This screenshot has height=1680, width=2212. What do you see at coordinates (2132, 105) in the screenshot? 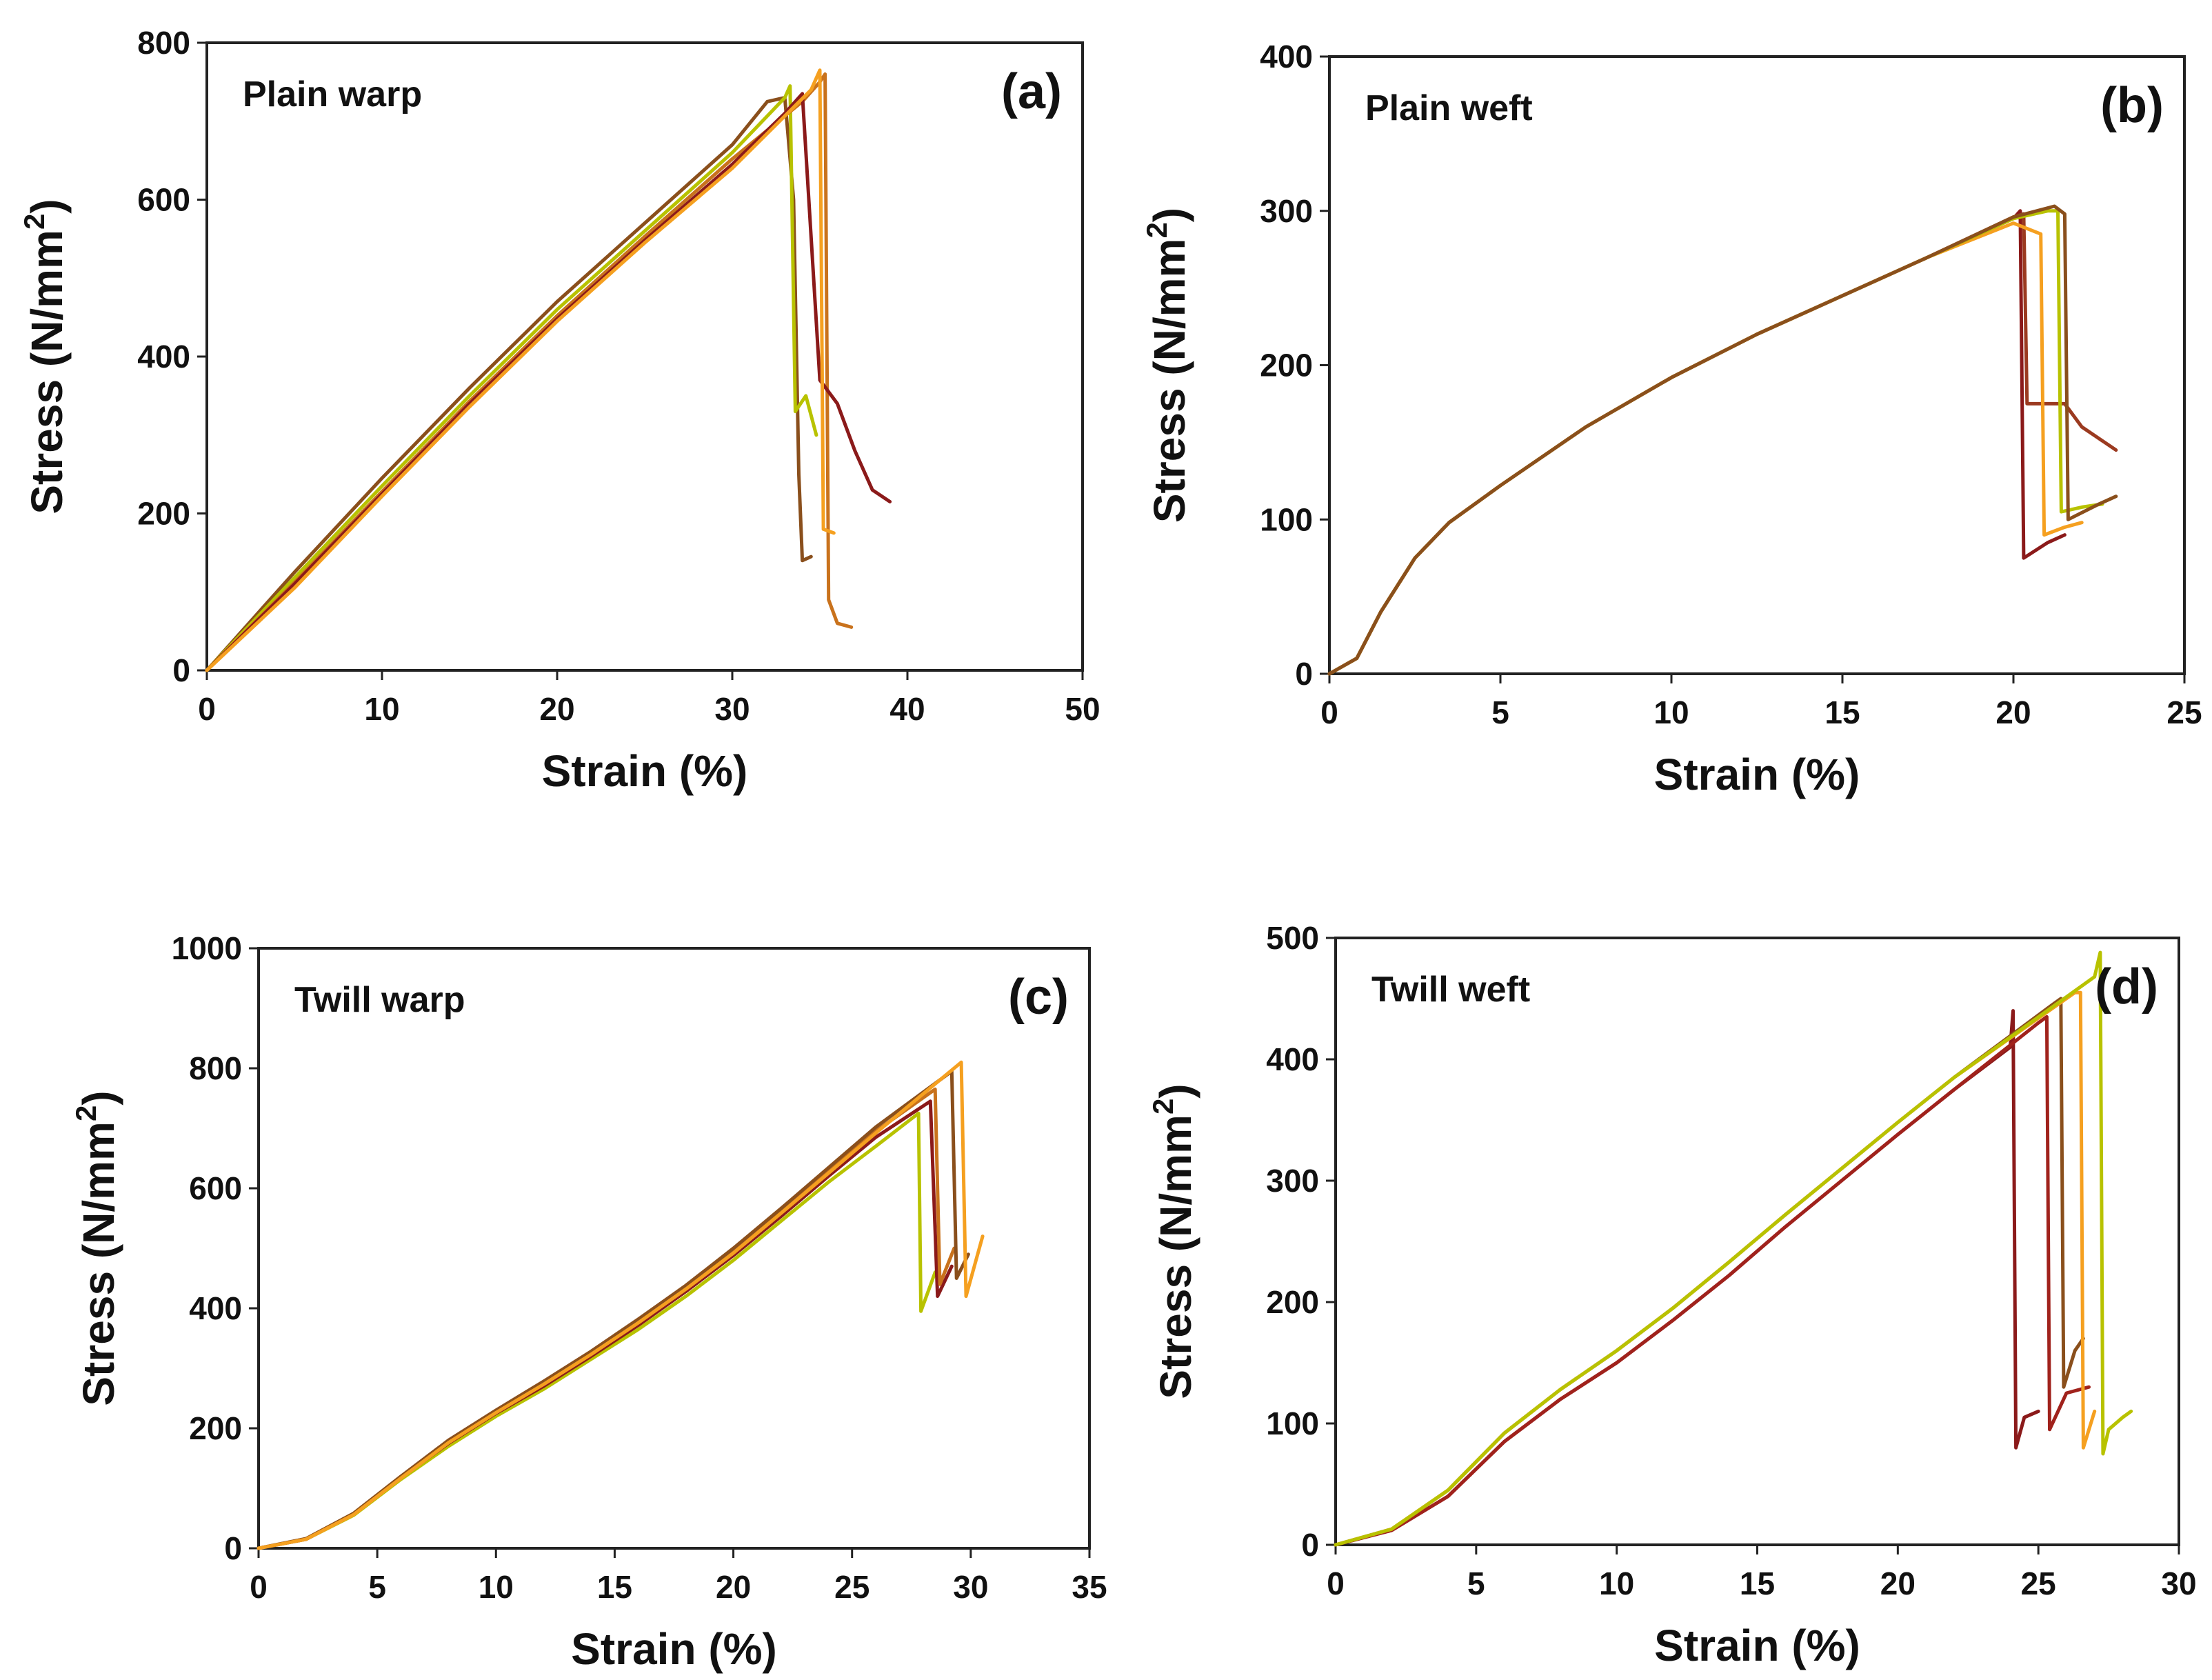
I see `panel-label: (b)` at bounding box center [2132, 105].